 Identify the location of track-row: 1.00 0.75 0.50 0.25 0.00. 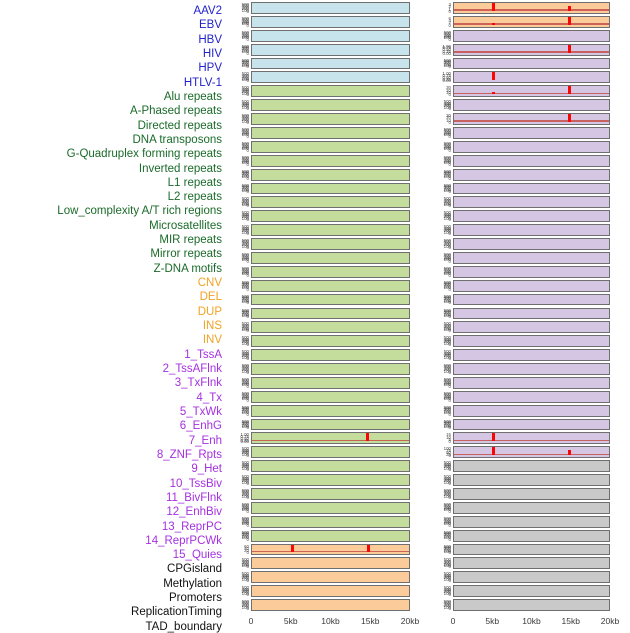
(329, 438).